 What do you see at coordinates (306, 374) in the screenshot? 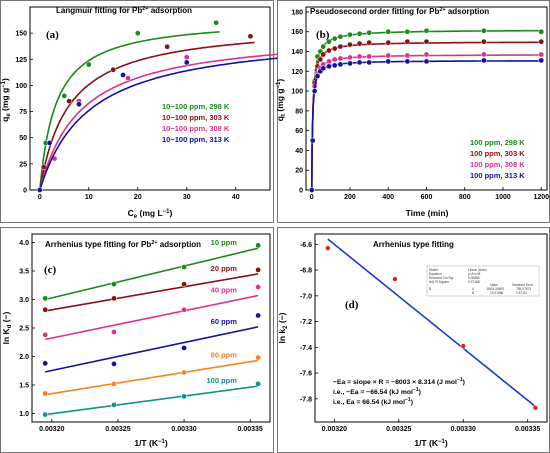
I see `y-tick-label: -7.6` at bounding box center [306, 374].